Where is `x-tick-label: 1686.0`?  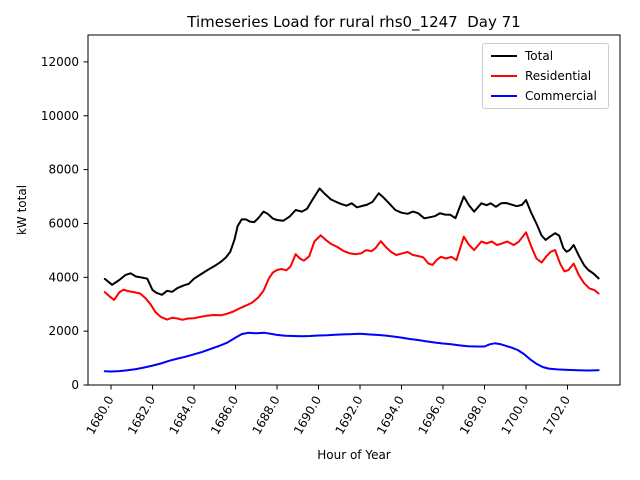
x-tick-label: 1686.0 is located at coordinates (224, 415).